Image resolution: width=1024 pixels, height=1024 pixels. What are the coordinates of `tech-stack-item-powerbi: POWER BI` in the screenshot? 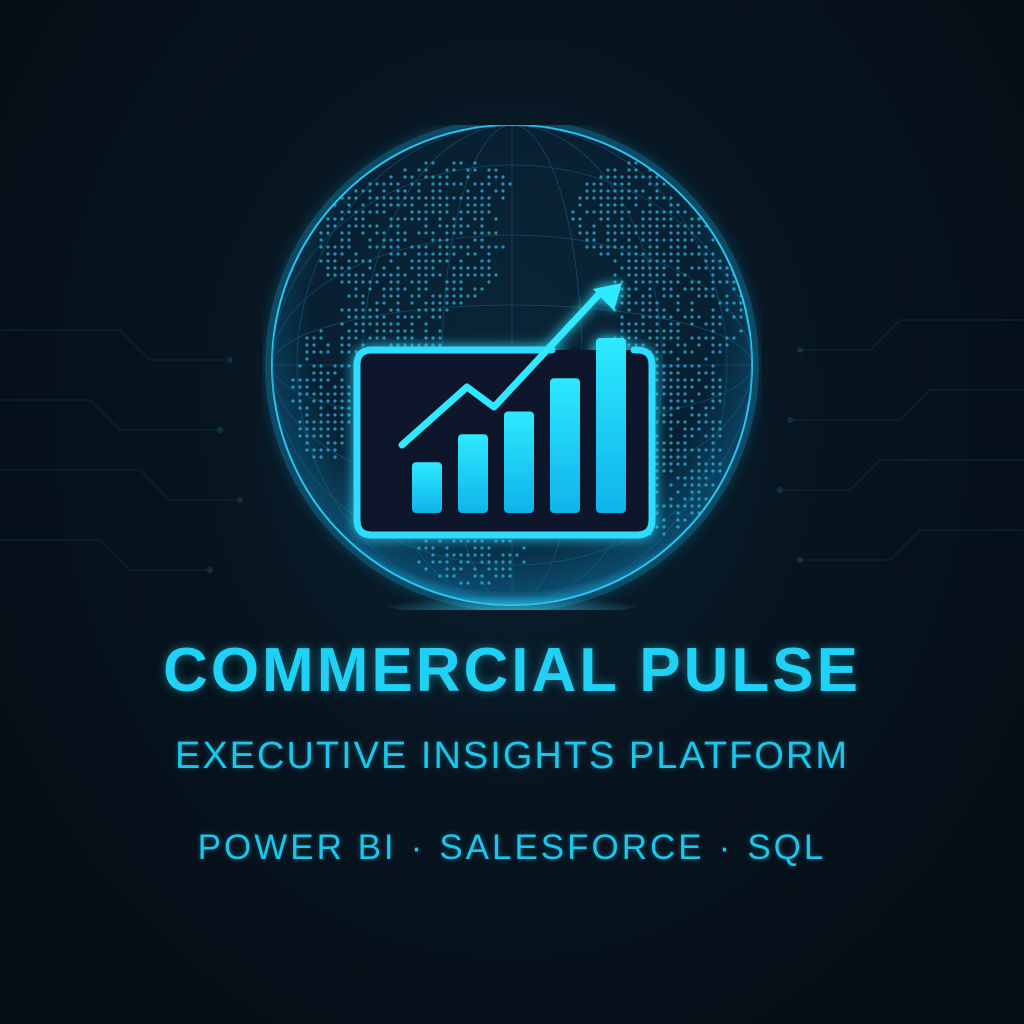 It's located at (297, 847).